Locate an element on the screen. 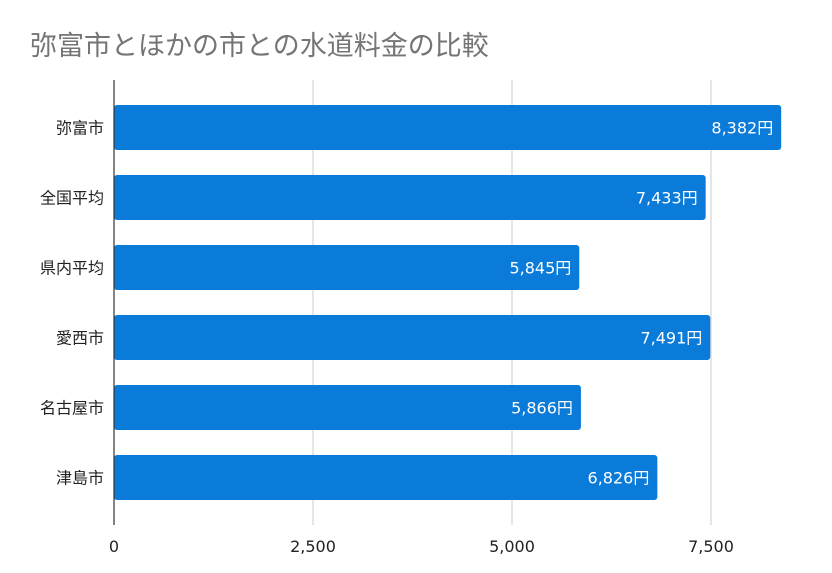 The height and width of the screenshot is (573, 832). data-label: 6,826円 is located at coordinates (619, 478).